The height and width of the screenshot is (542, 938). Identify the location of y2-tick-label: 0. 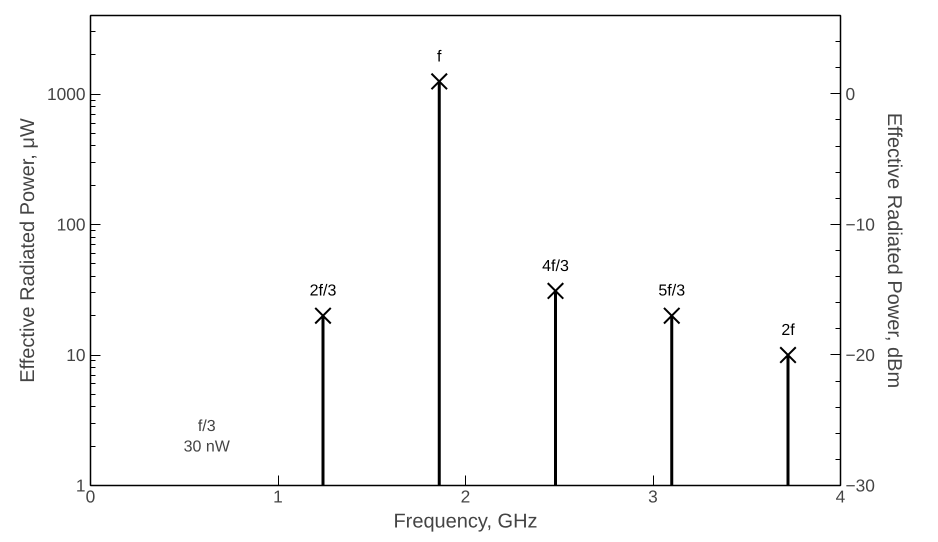
(851, 94).